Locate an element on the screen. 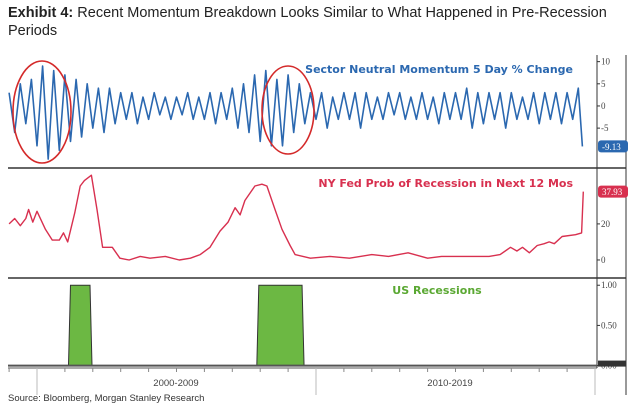  y-tick-label: 1.00 is located at coordinates (609, 285).